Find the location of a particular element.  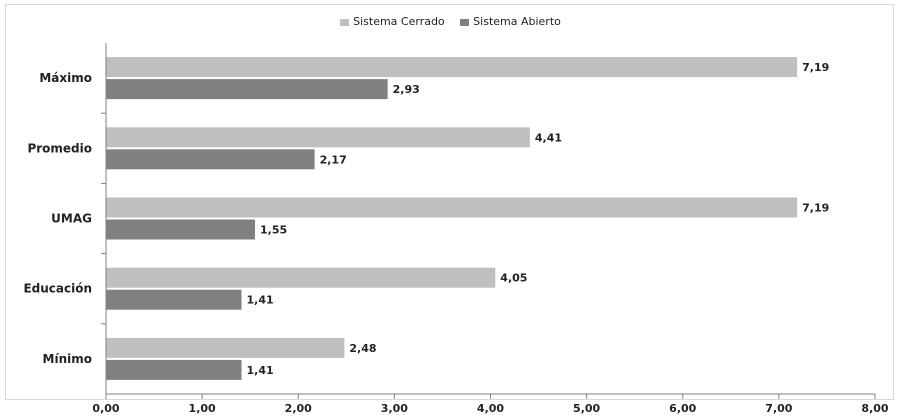

bar-educacion-cerrado is located at coordinates (301, 277).